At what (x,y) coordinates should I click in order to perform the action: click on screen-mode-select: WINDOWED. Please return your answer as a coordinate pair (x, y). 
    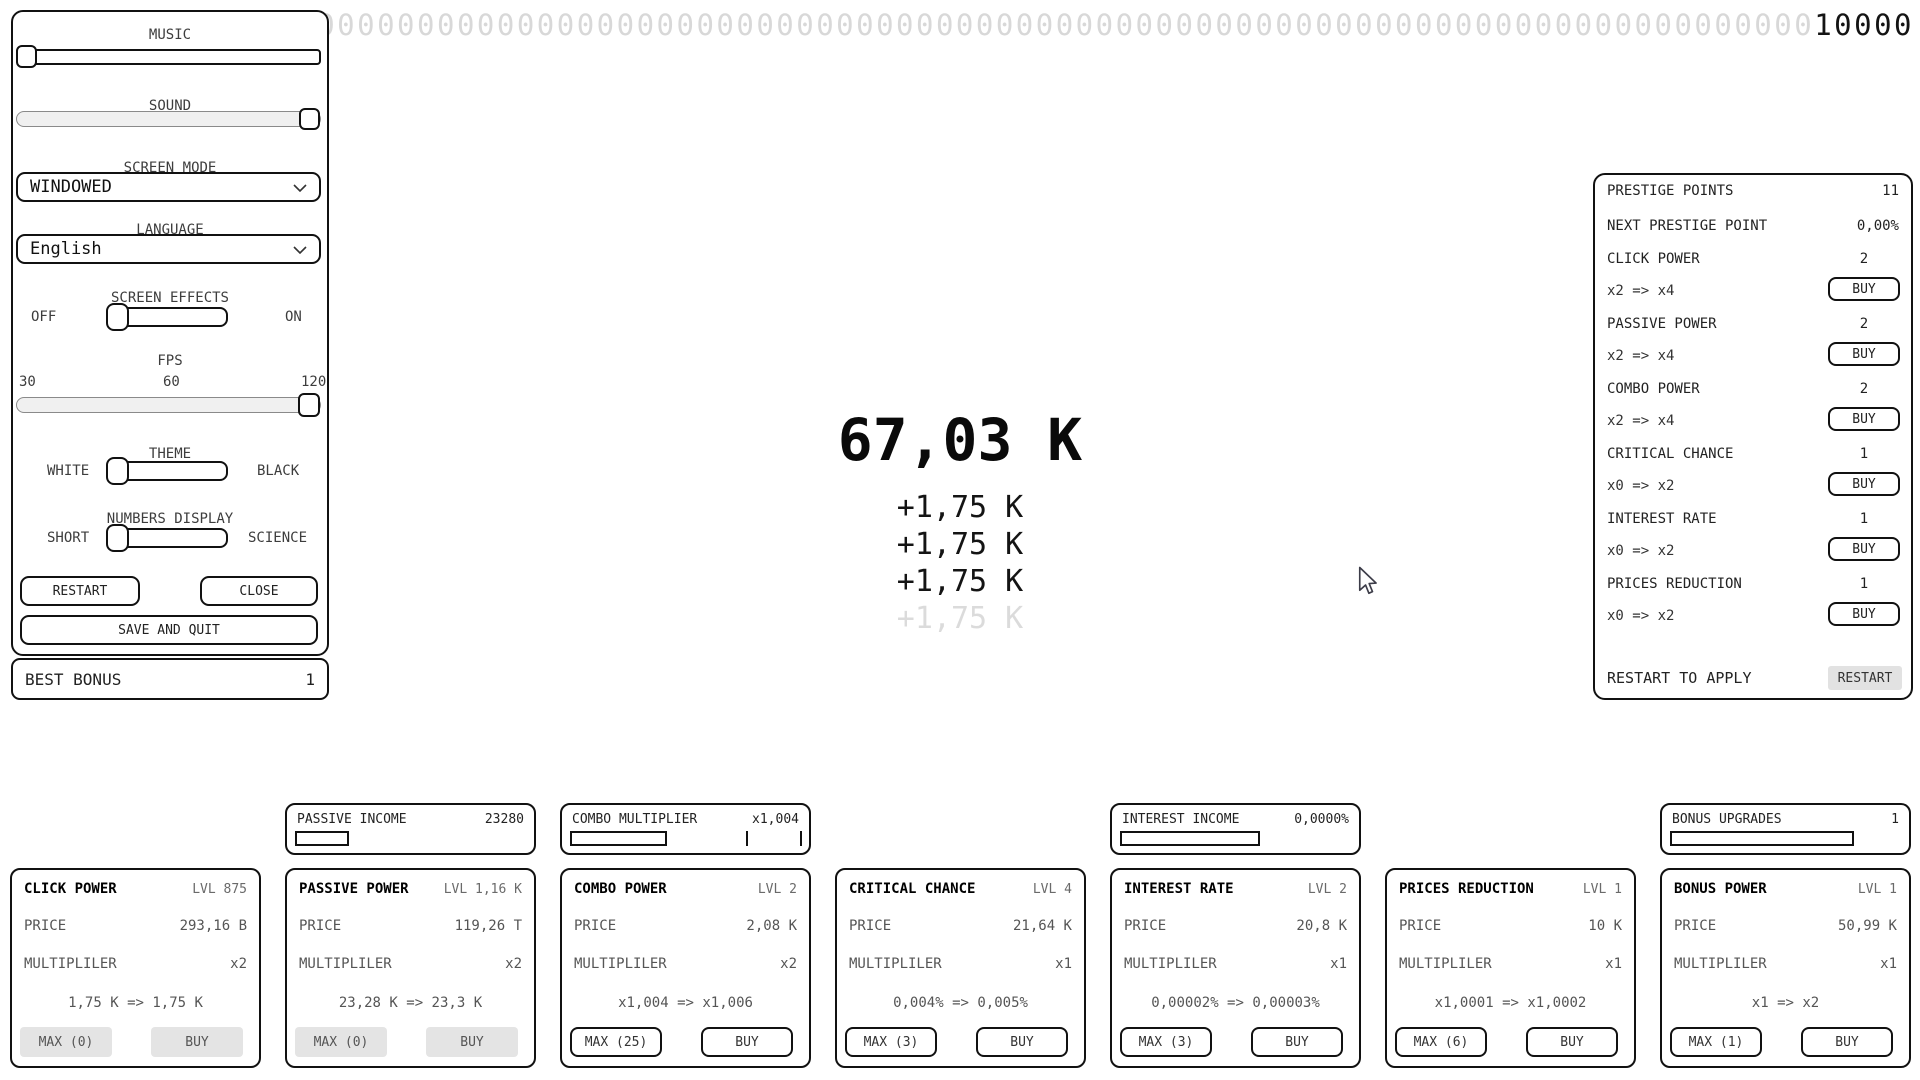
    Looking at the image, I should click on (168, 187).